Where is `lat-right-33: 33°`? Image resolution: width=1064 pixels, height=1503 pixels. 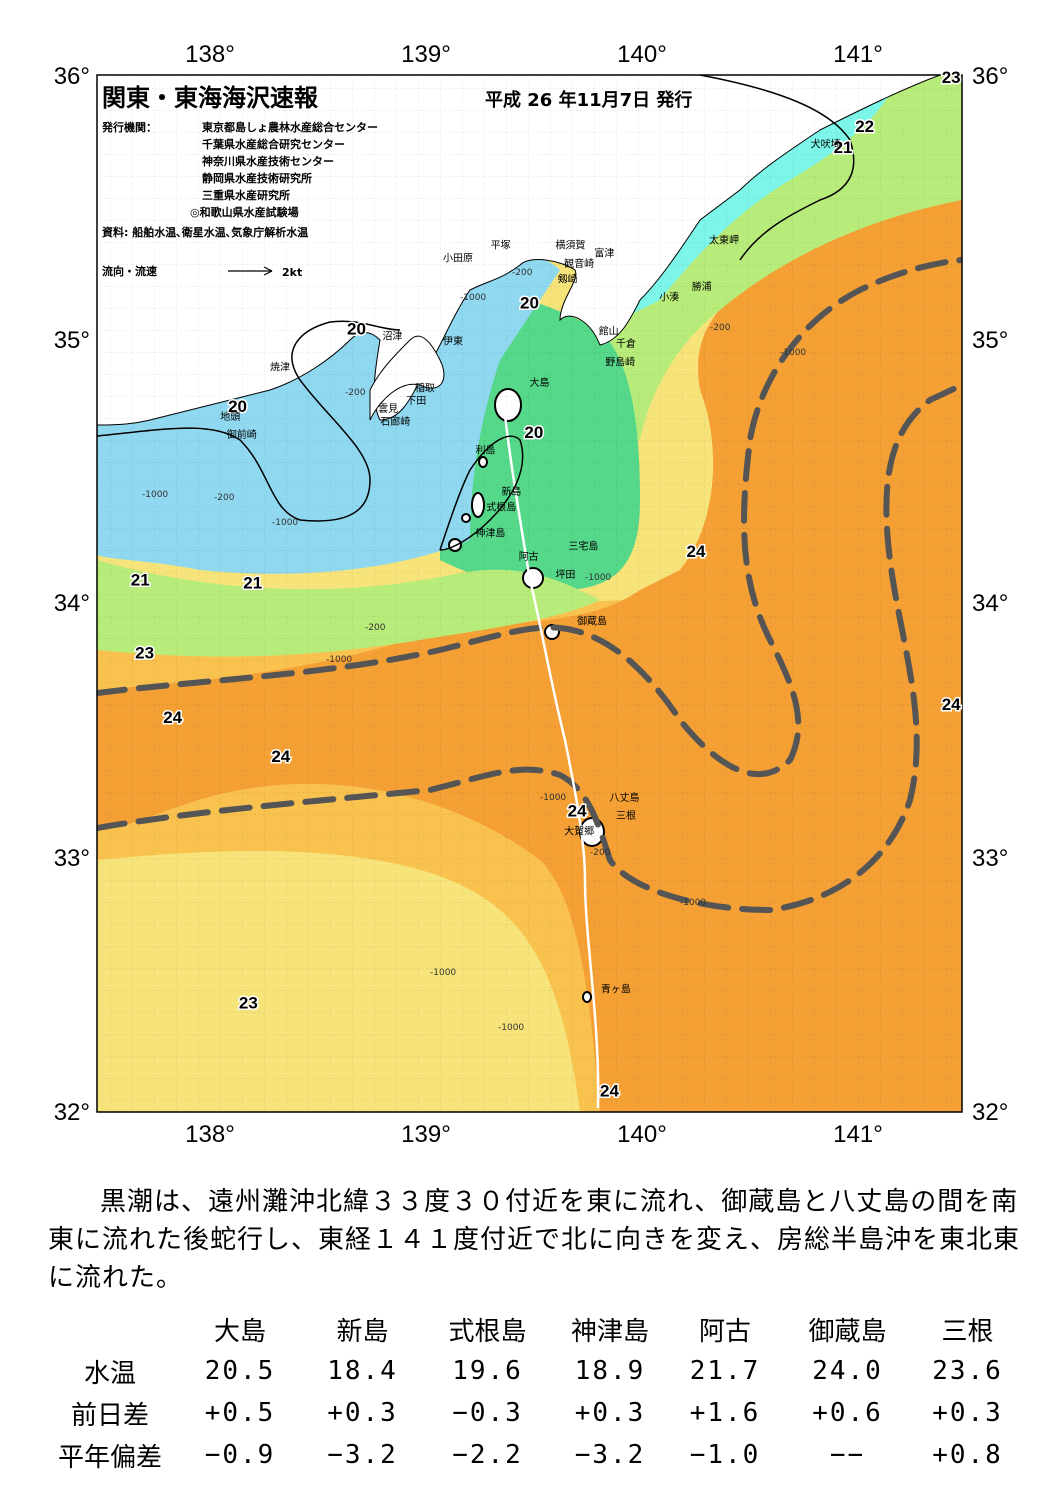 lat-right-33: 33° is located at coordinates (990, 858).